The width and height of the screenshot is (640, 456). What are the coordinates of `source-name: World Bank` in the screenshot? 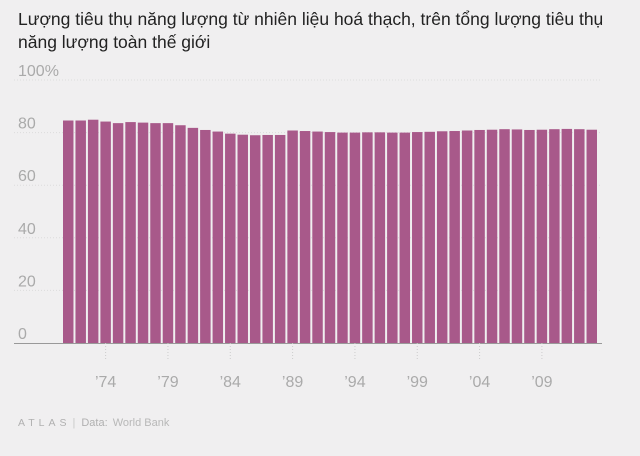 It's located at (141, 423).